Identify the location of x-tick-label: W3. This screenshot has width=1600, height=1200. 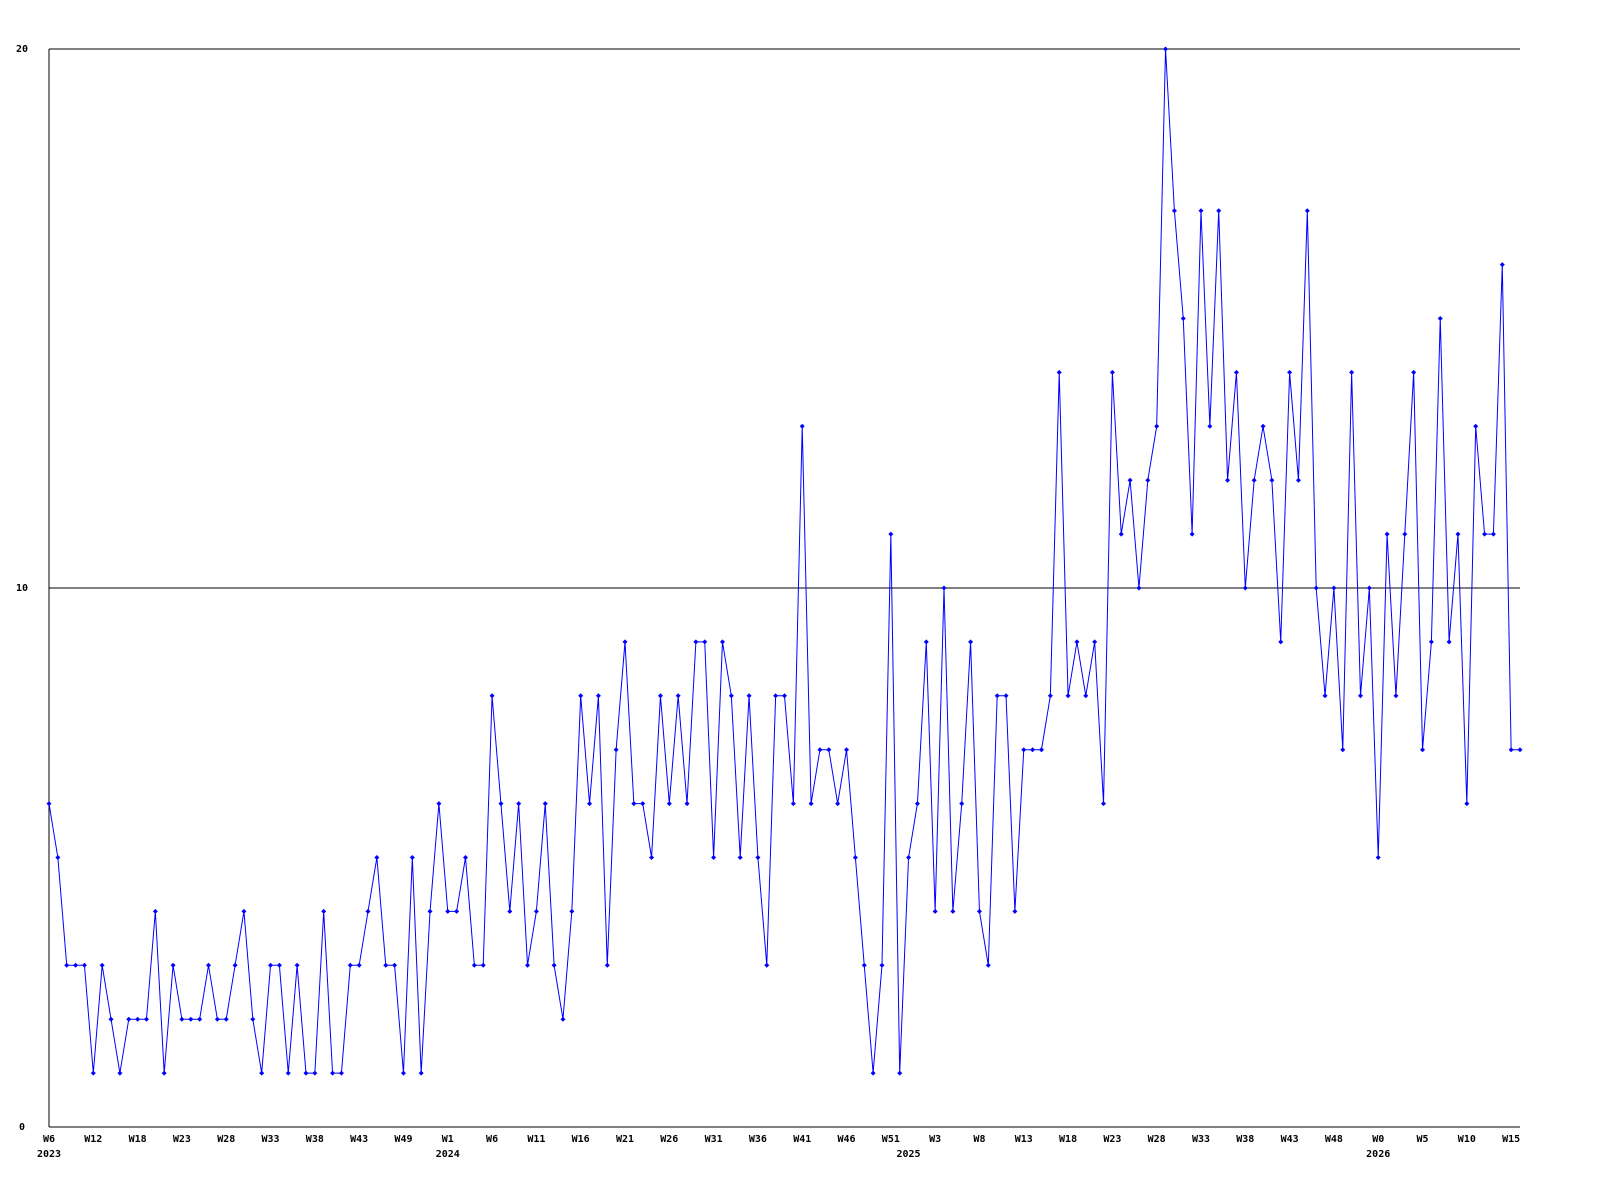
(935, 1139).